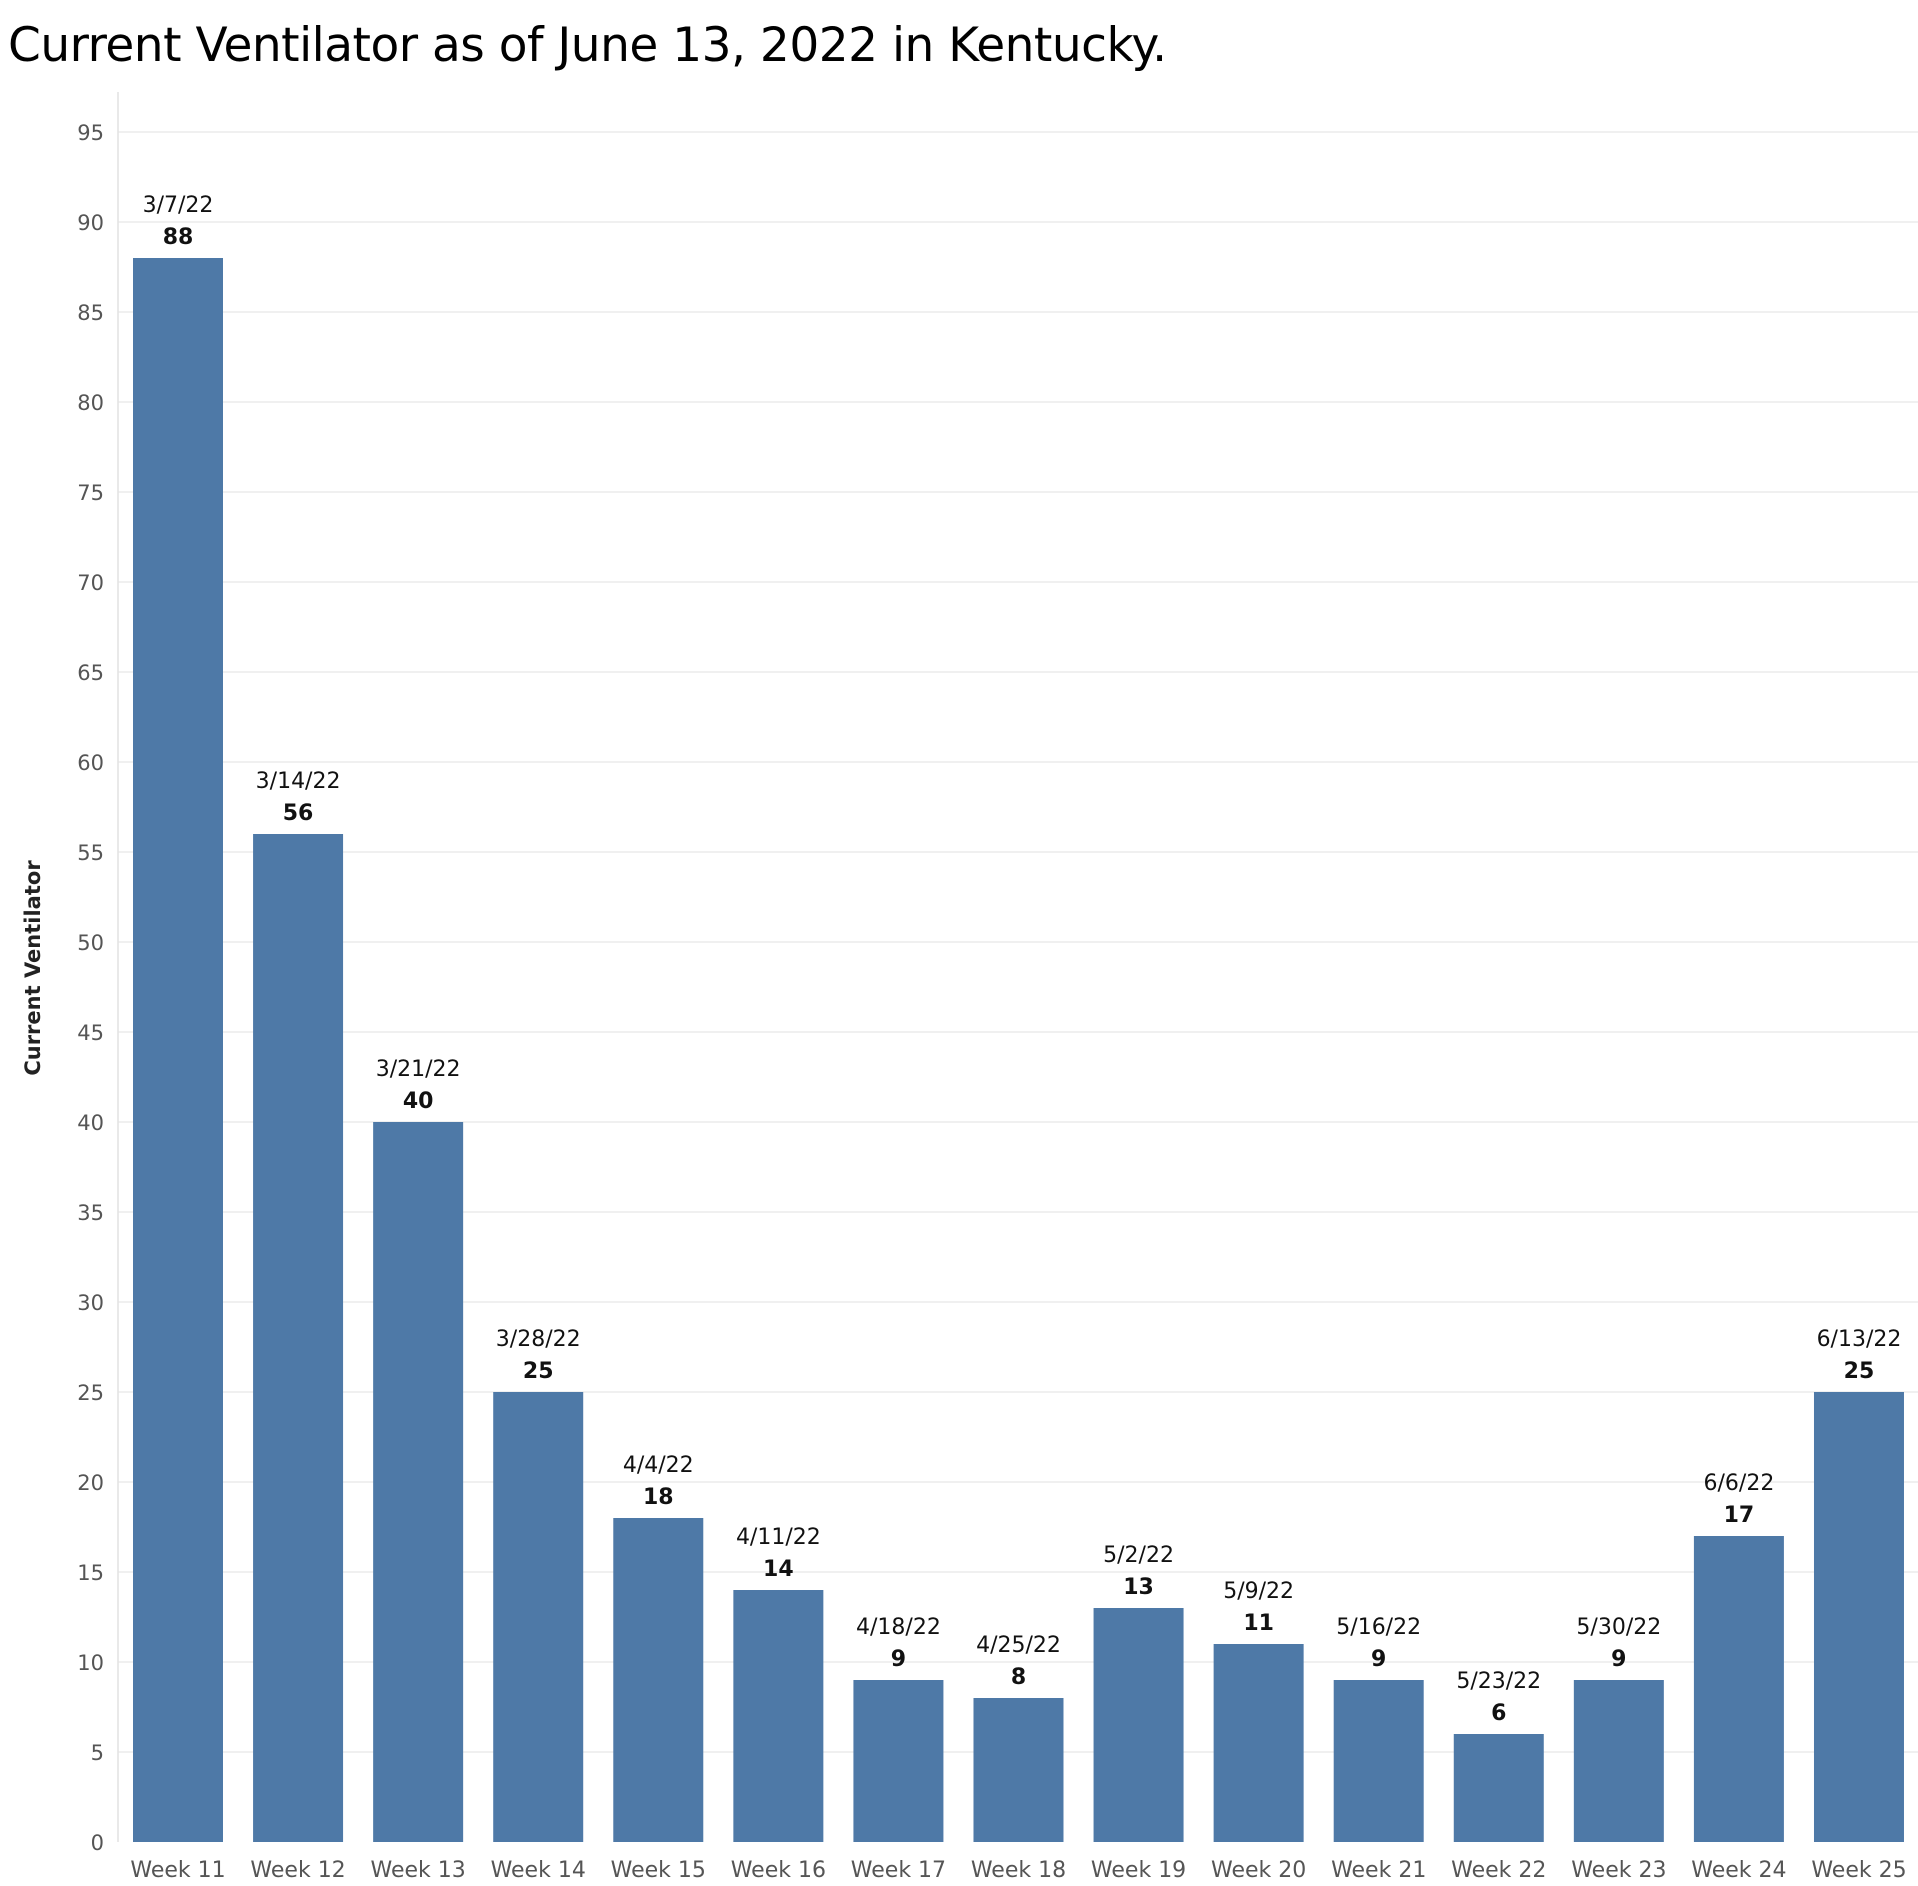 Image resolution: width=1918 pixels, height=1886 pixels. Describe the element at coordinates (297, 1870) in the screenshot. I see `x-tick-label: Week 12` at that location.